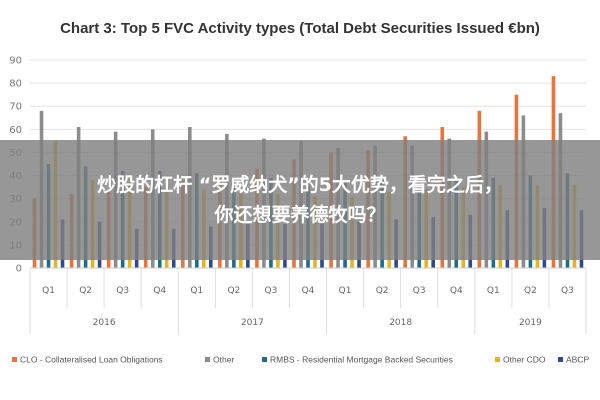 The width and height of the screenshot is (600, 400). What do you see at coordinates (15, 107) in the screenshot?
I see `y-tick-label: 70` at bounding box center [15, 107].